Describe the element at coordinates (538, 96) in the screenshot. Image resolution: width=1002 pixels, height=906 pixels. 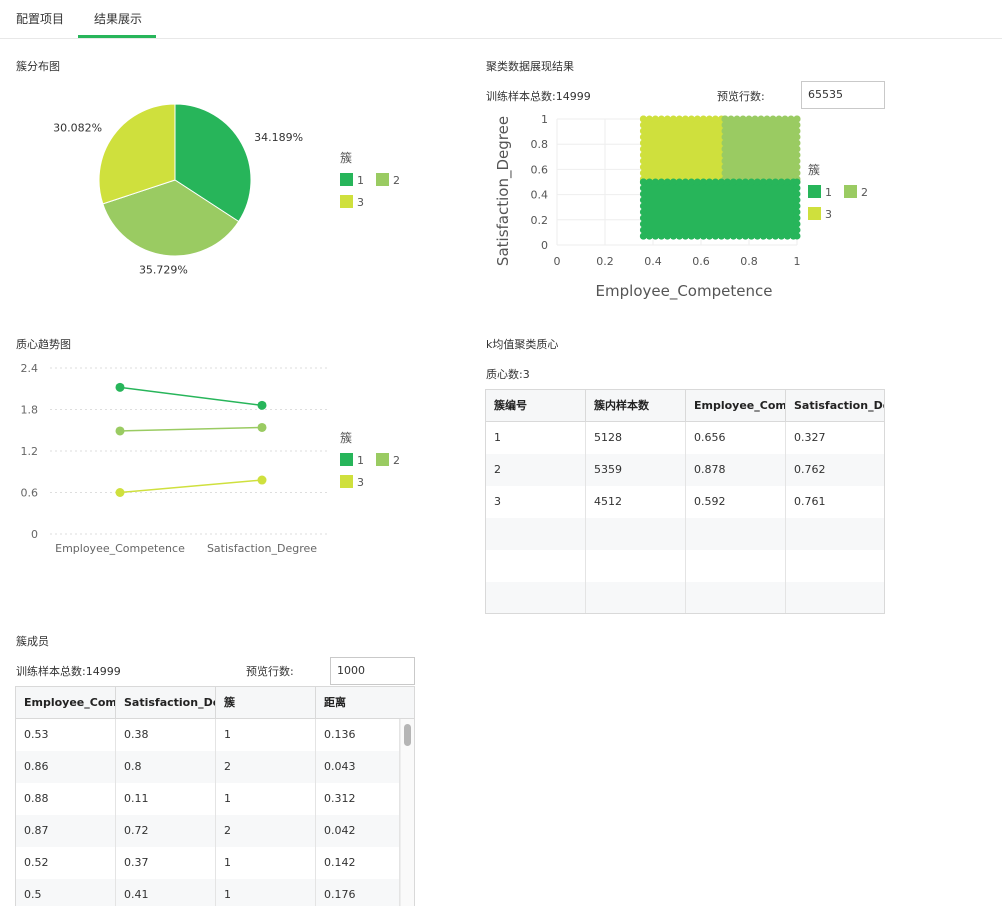
I see `scatter-train-total: 训练样本总数:14999` at that location.